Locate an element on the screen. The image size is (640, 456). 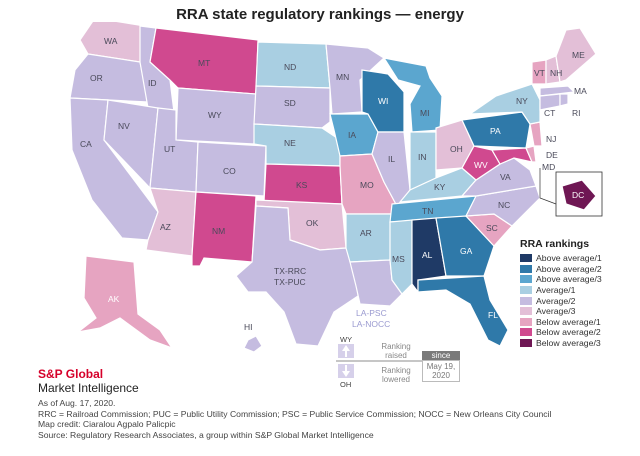
state-sd is located at coordinates (292, 107).